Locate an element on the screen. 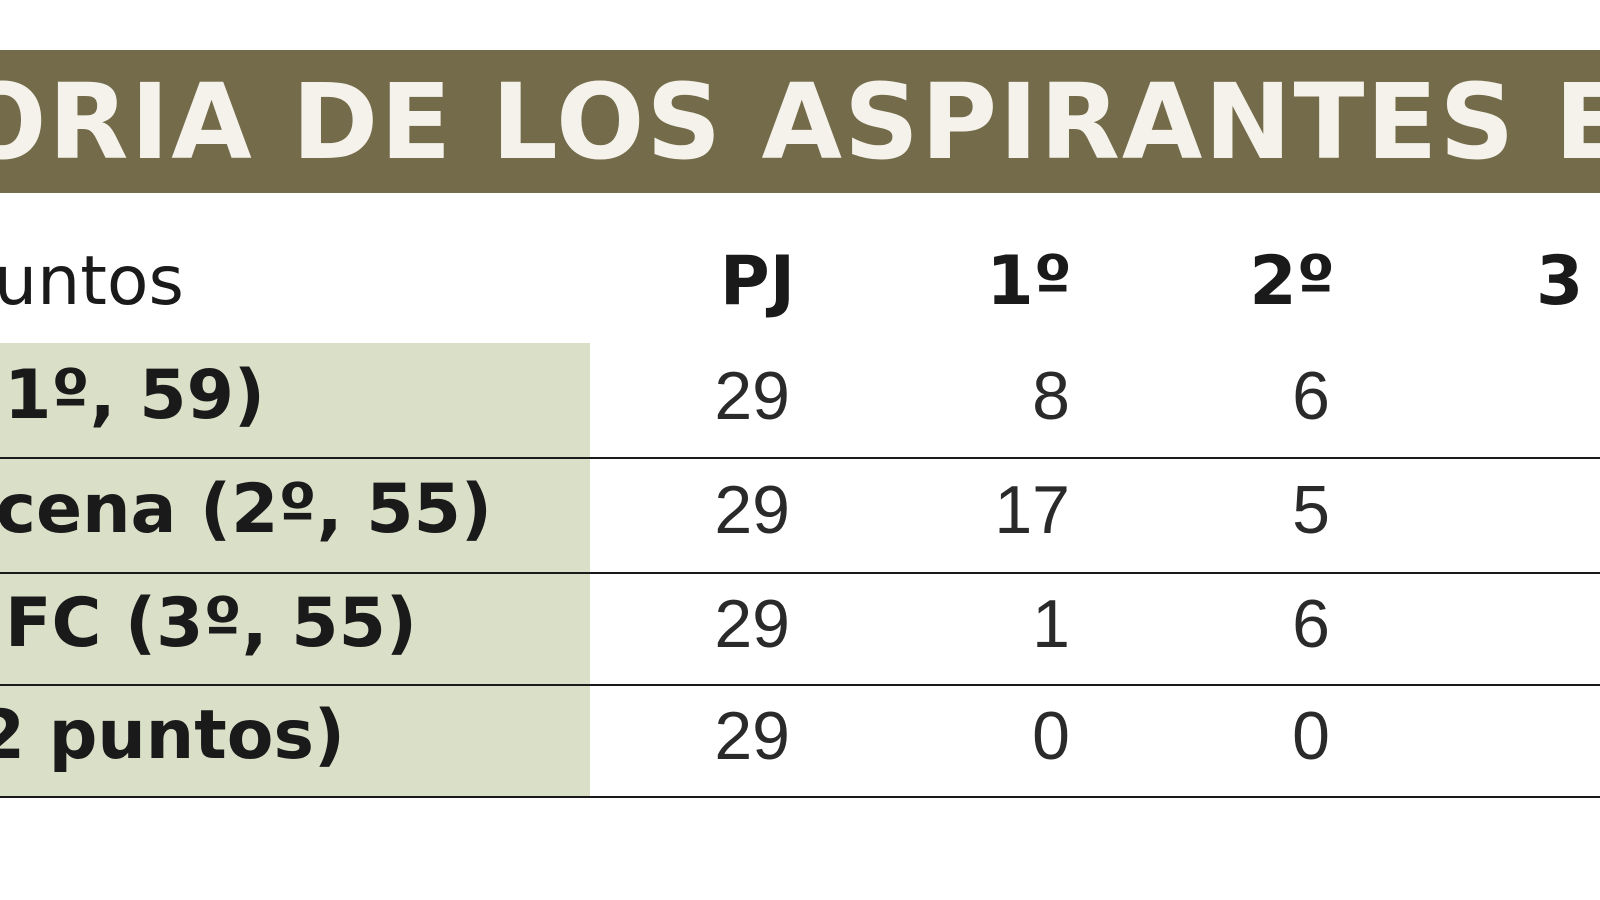  col-header-1: 1º is located at coordinates (1029, 281).